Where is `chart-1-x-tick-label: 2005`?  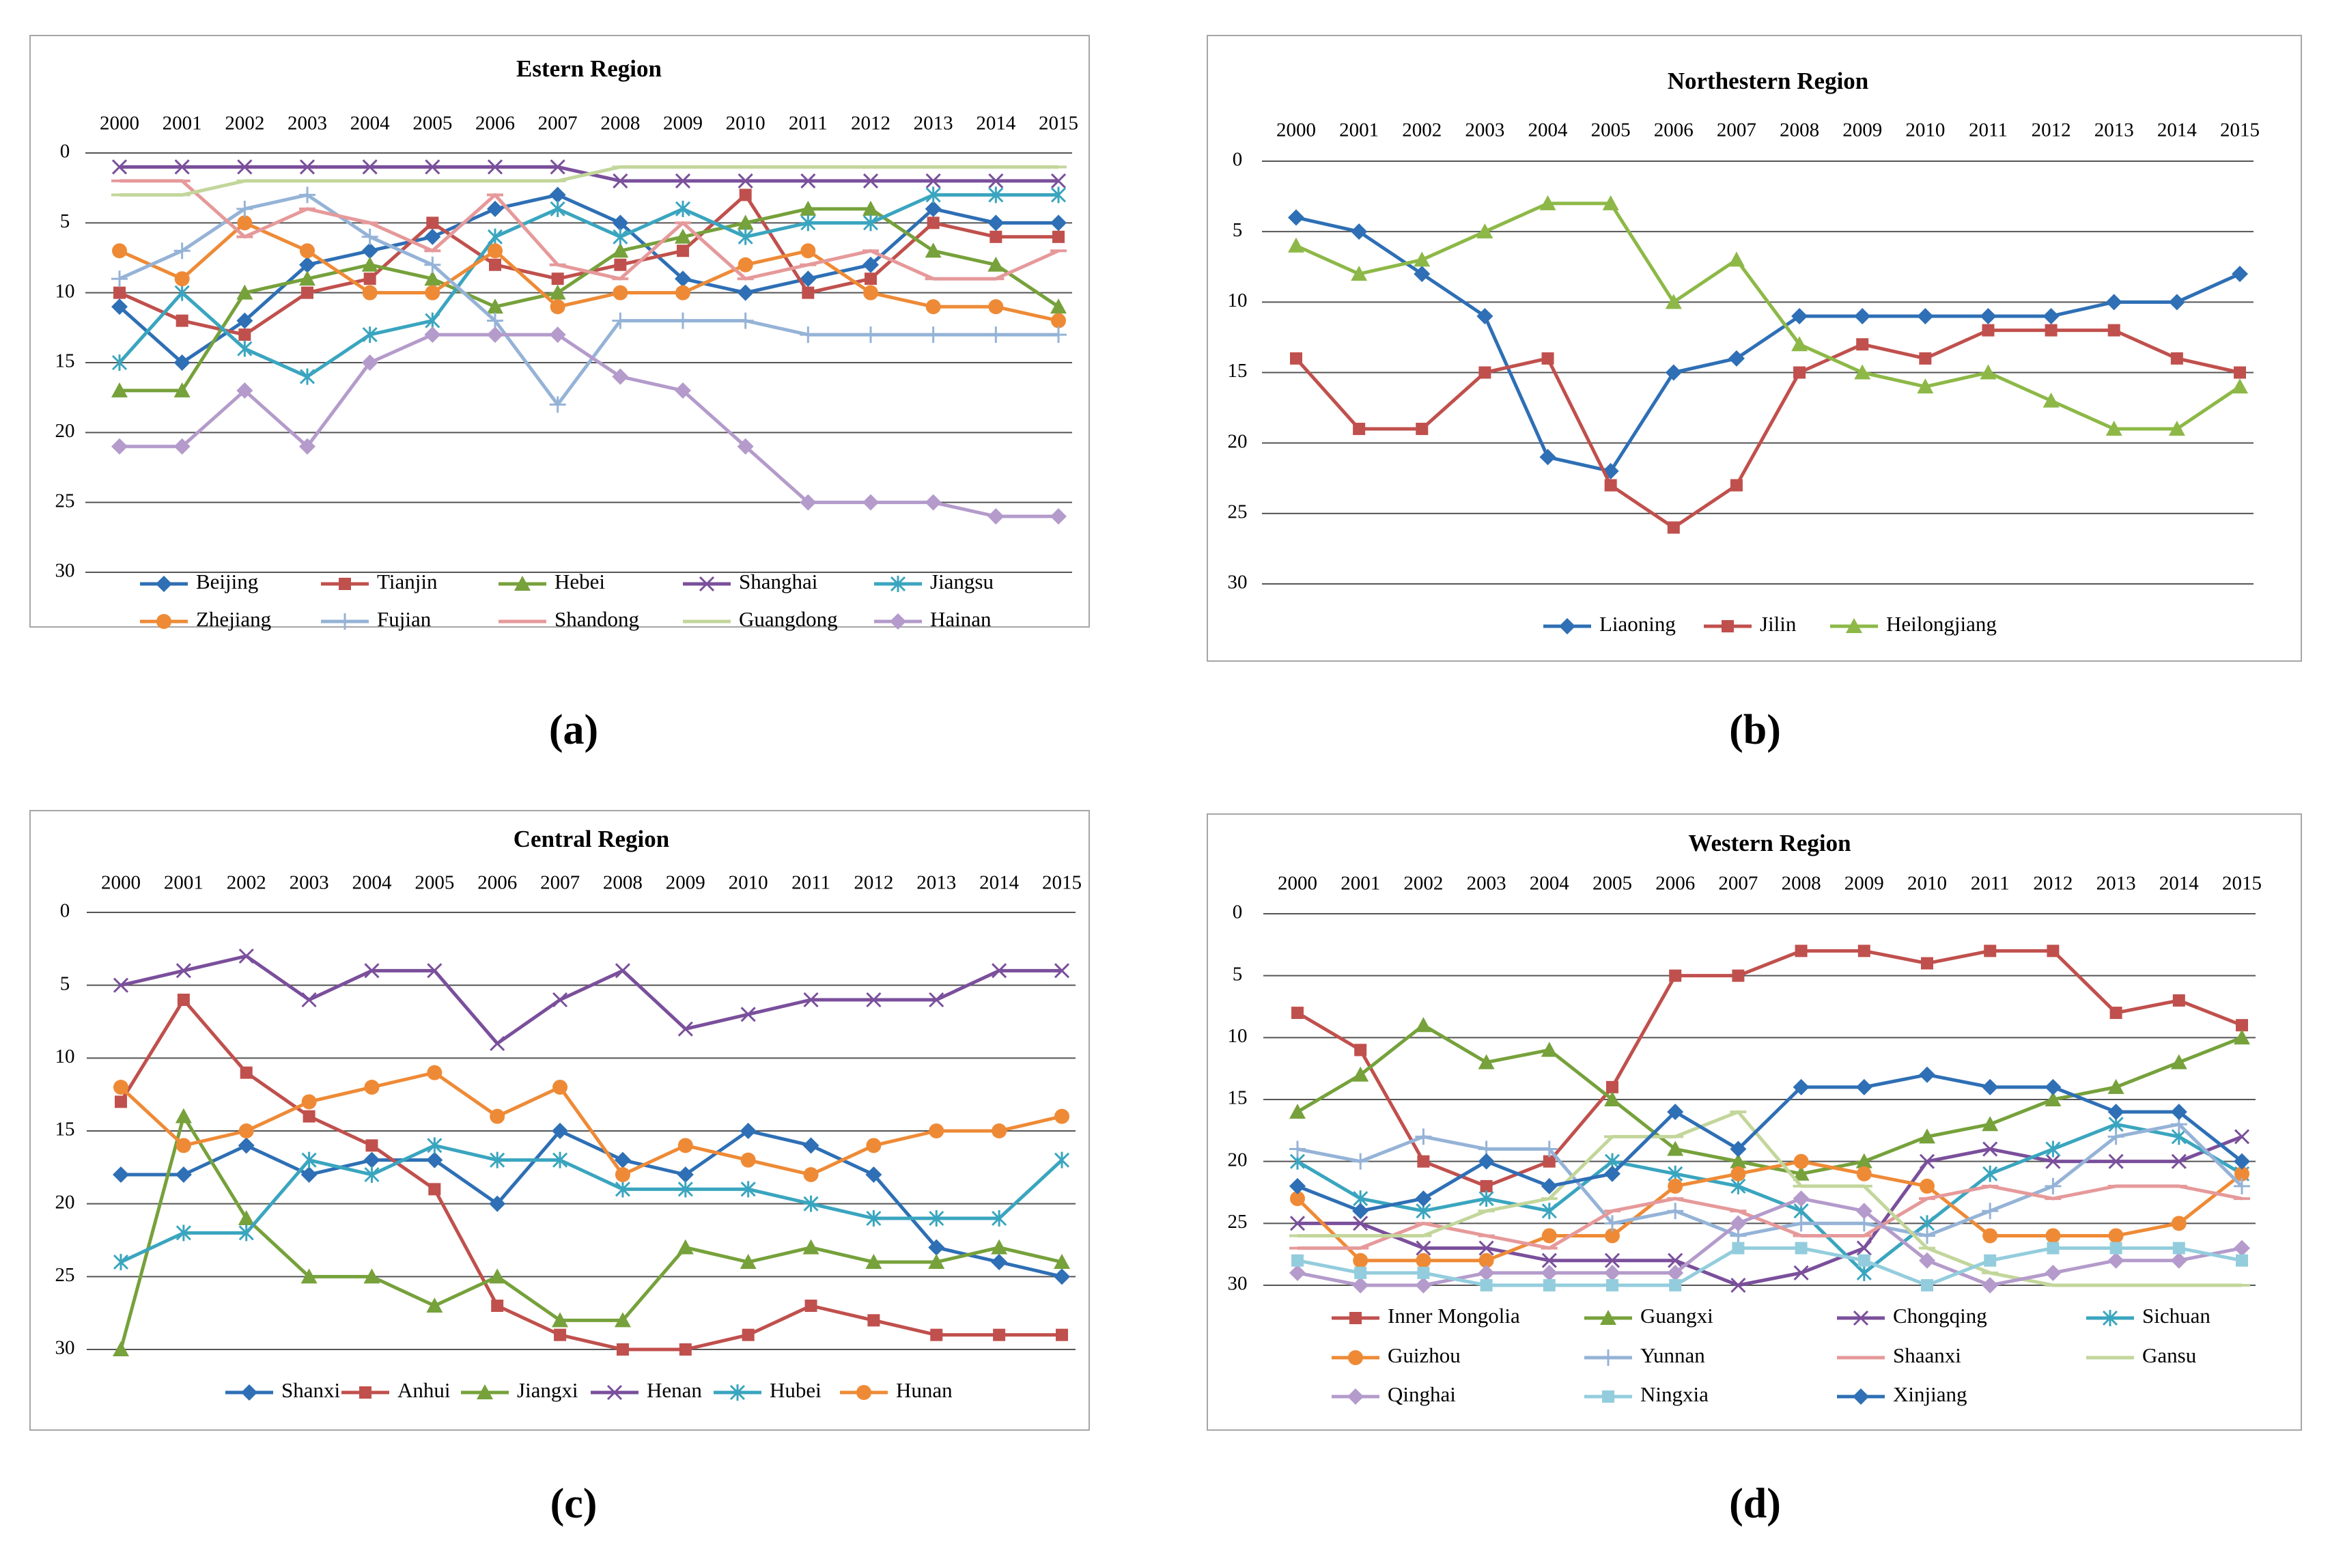 chart-1-x-tick-label: 2005 is located at coordinates (432, 124).